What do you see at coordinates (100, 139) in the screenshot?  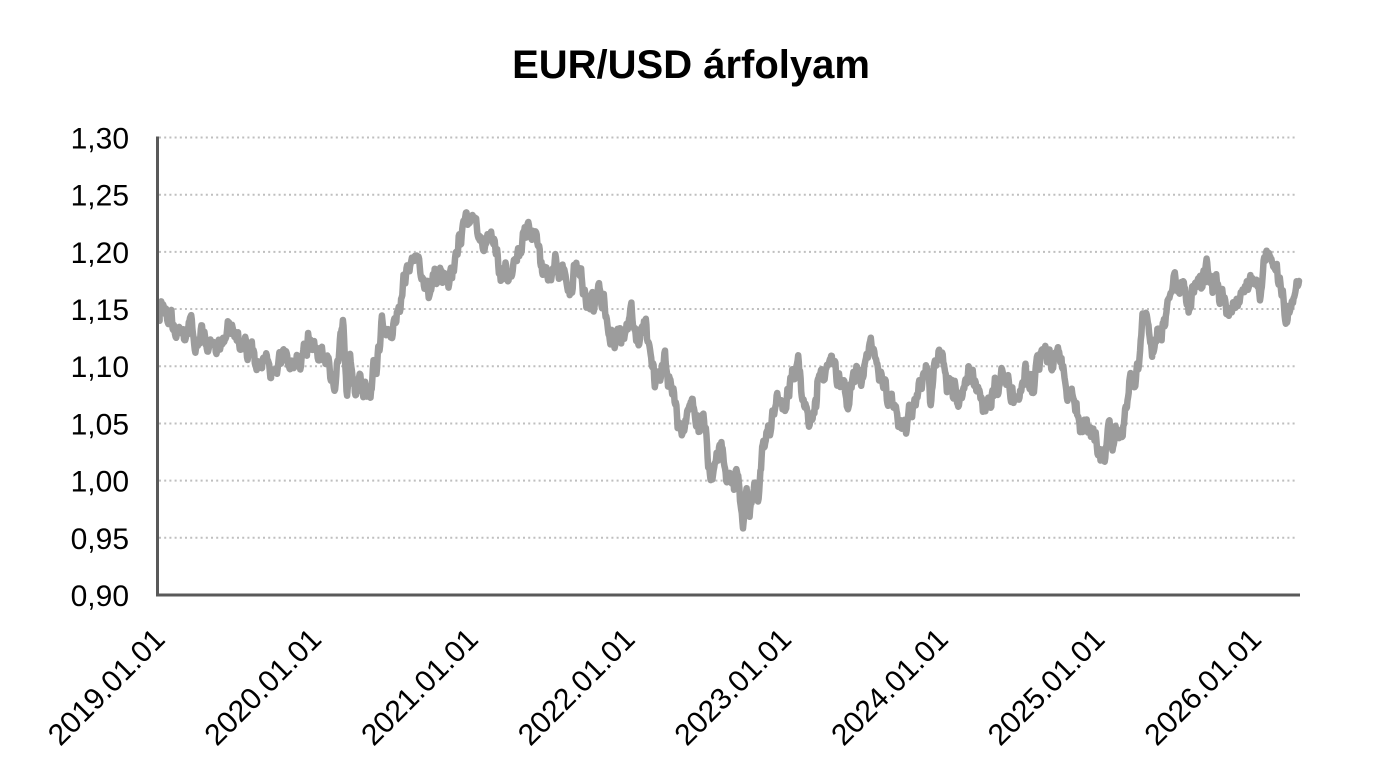 I see `svg-text: 1,30` at bounding box center [100, 139].